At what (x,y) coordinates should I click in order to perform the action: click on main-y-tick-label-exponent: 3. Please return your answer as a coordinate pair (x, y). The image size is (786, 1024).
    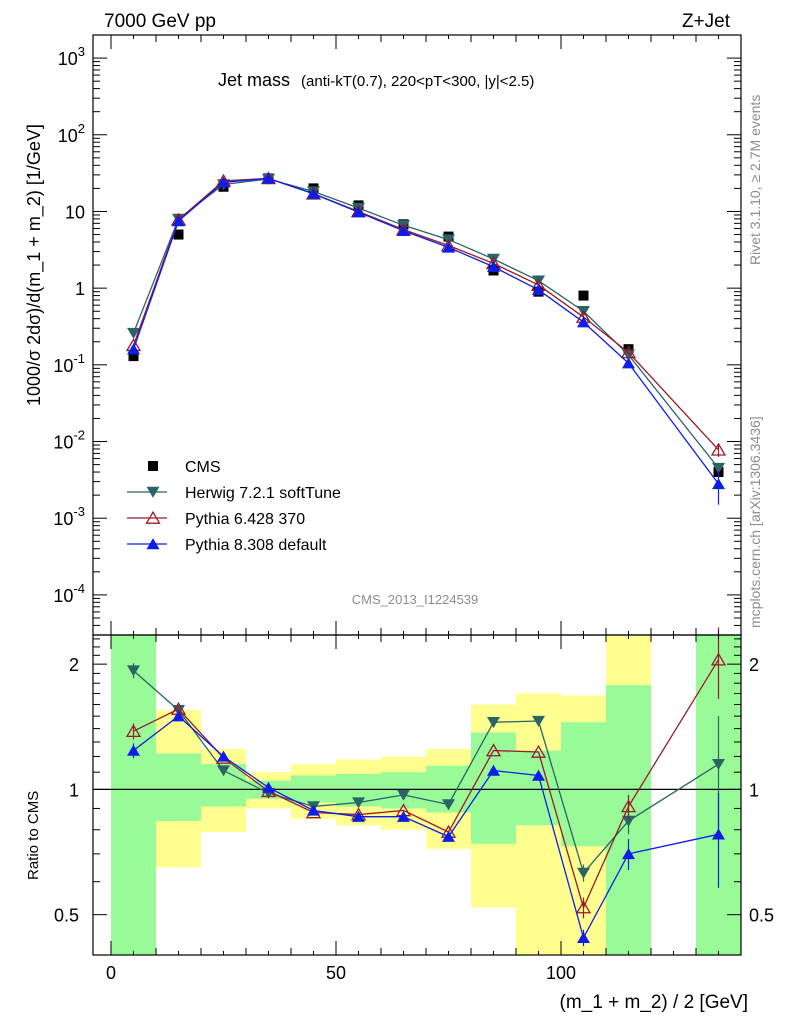
    Looking at the image, I should click on (81, 51).